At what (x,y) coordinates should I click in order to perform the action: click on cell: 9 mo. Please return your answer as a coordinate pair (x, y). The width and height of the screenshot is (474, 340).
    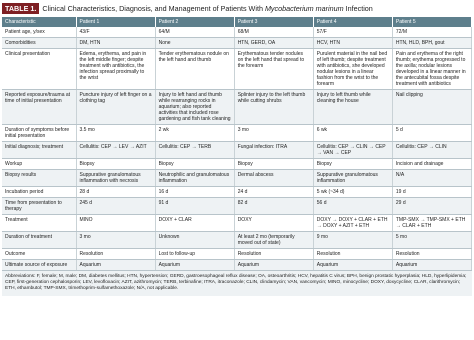
    Looking at the image, I should click on (353, 240).